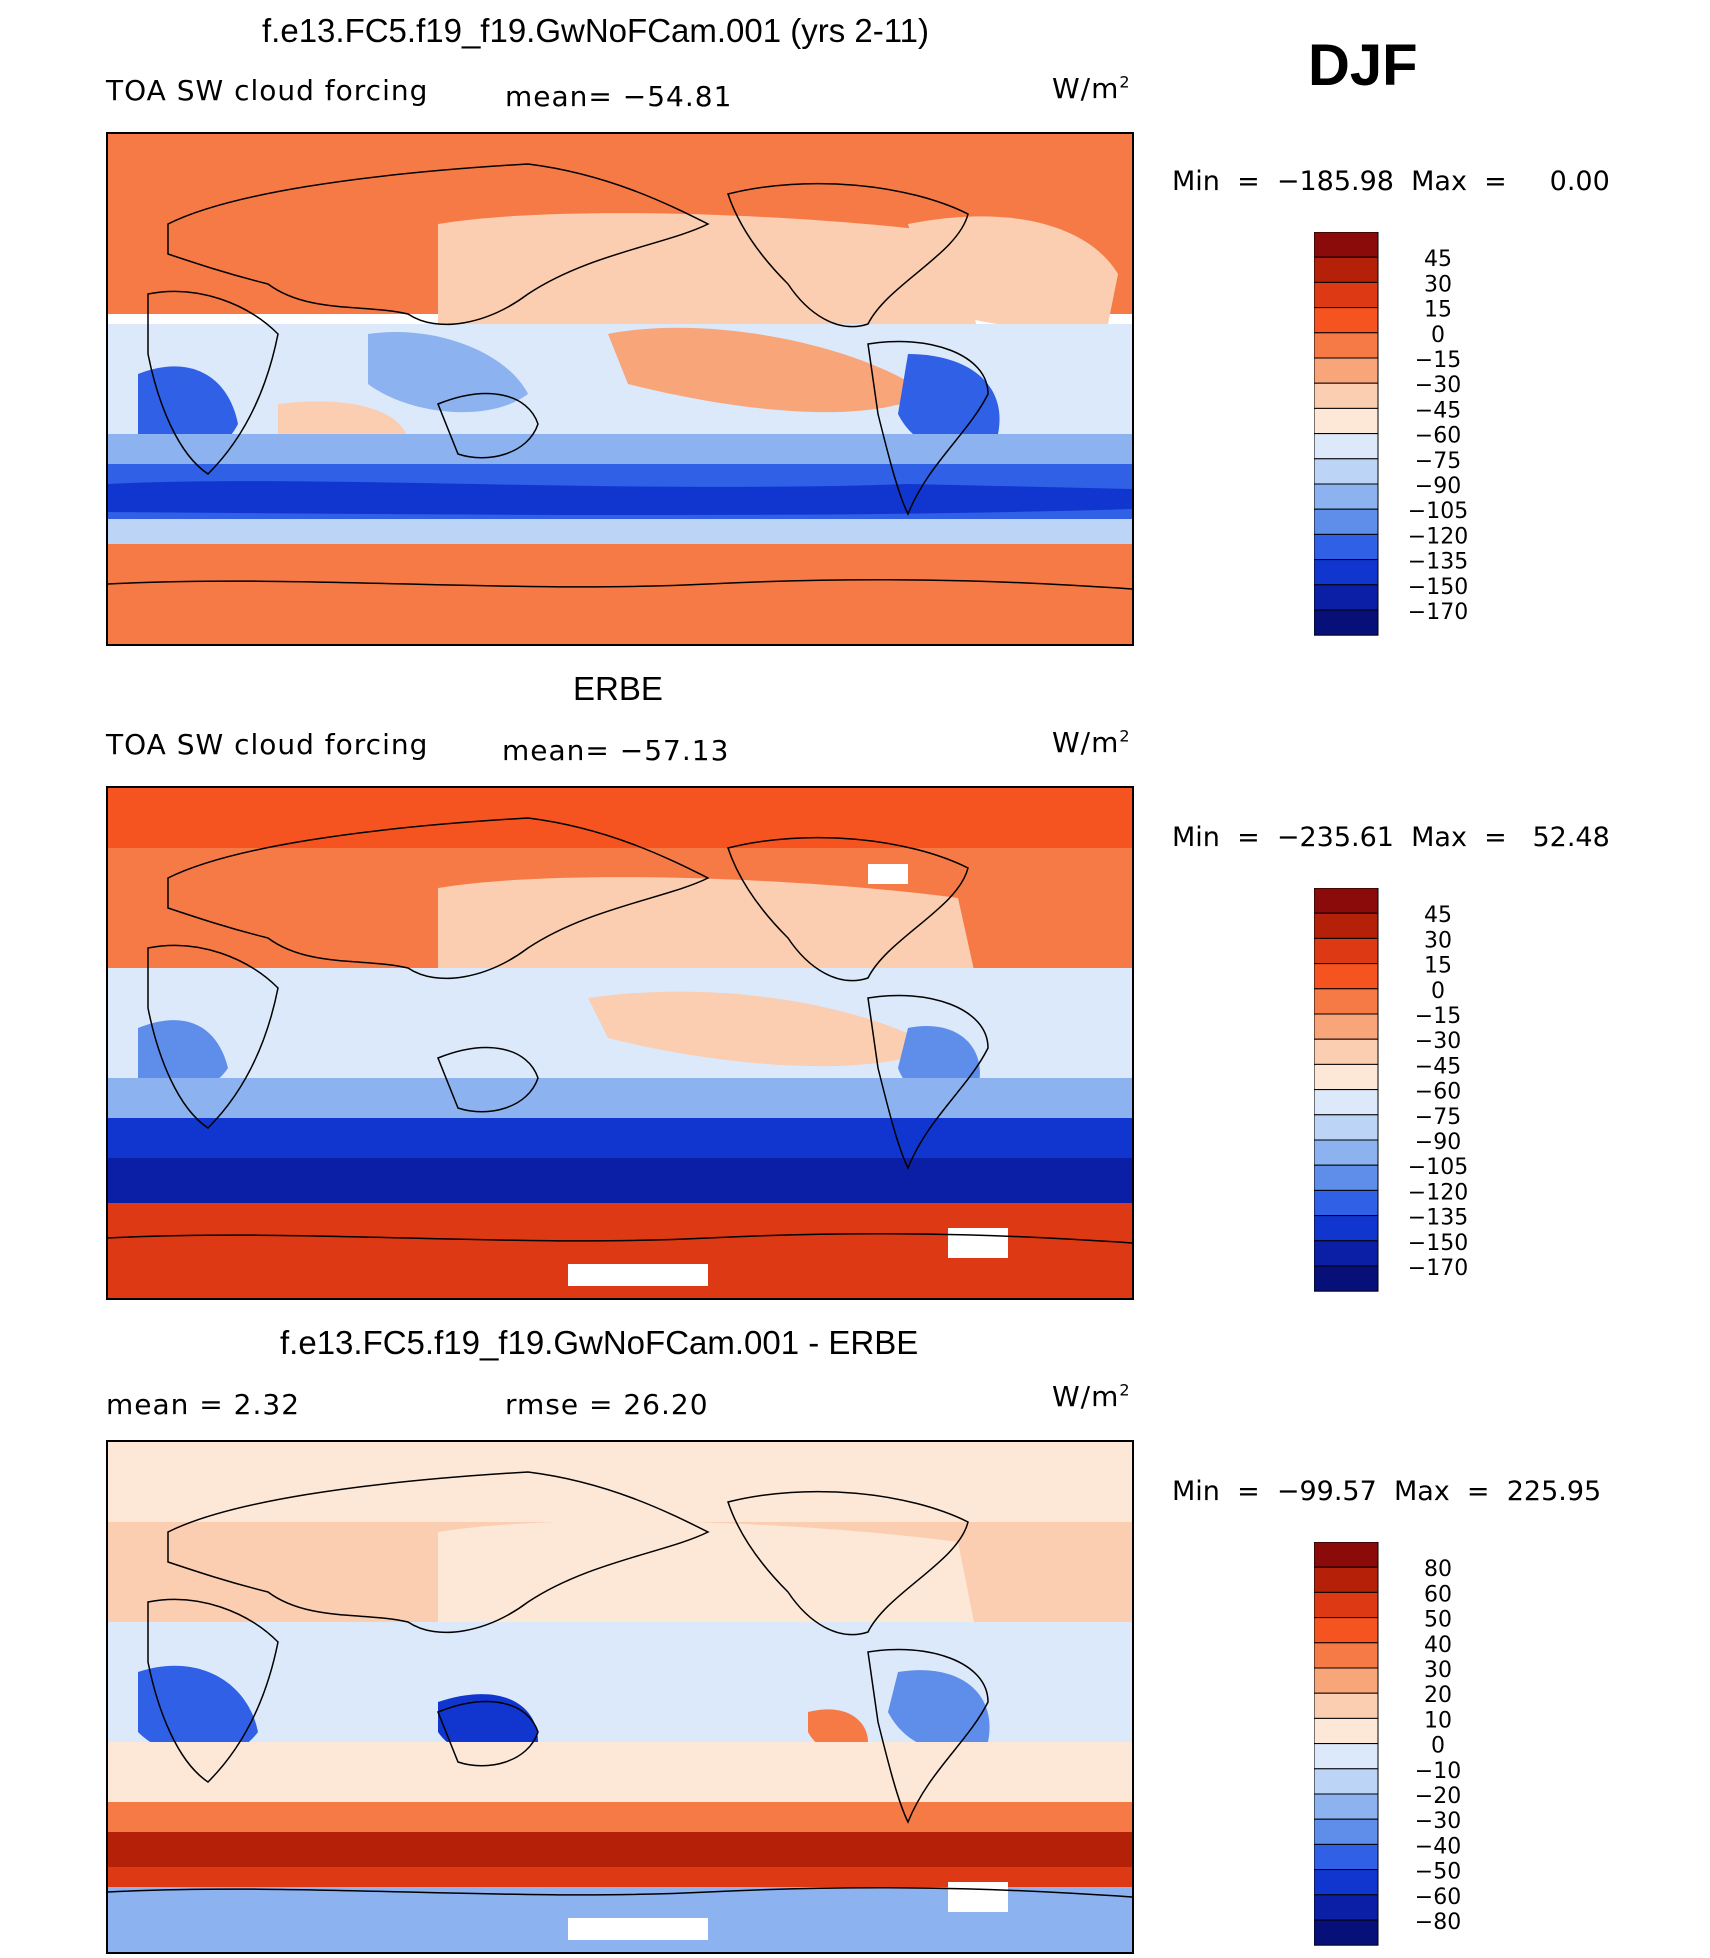 This screenshot has height=1958, width=1710. What do you see at coordinates (1438, 1620) in the screenshot?
I see `colorbar-tick-label: 50` at bounding box center [1438, 1620].